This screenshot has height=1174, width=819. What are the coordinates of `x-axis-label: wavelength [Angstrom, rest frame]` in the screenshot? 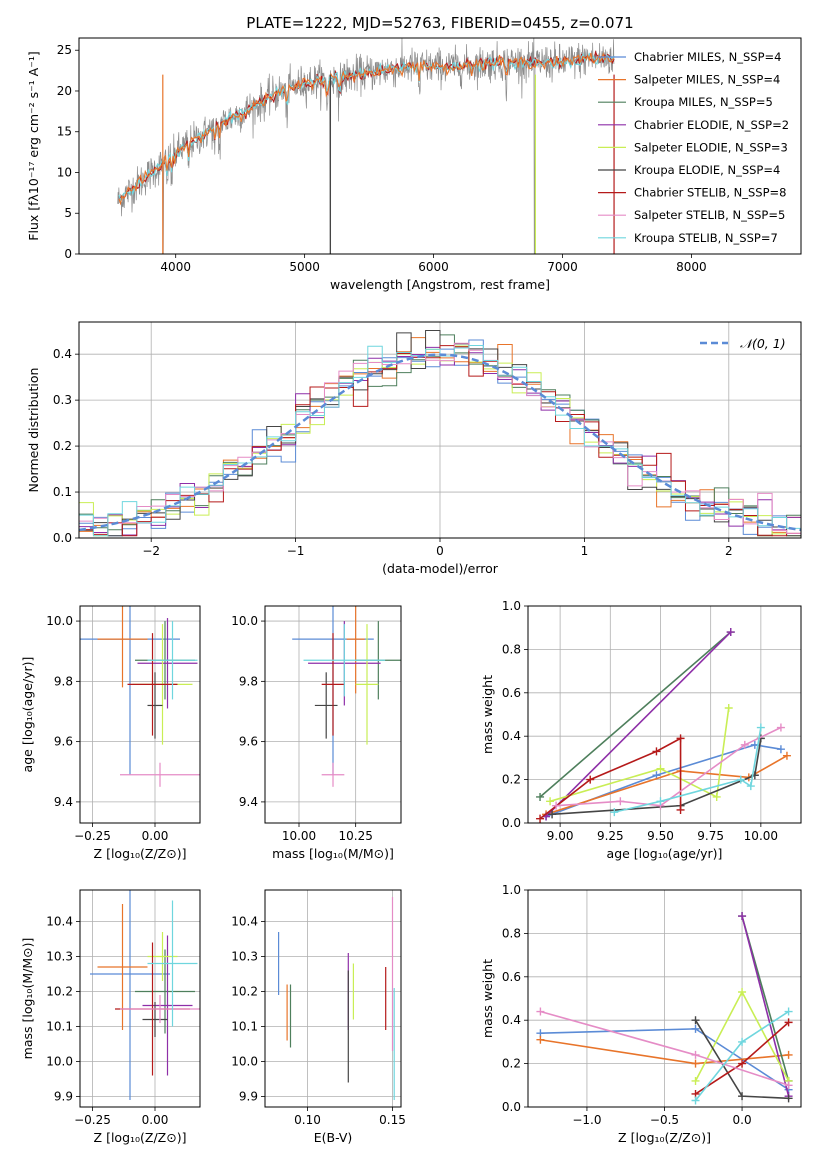 It's located at (440, 284).